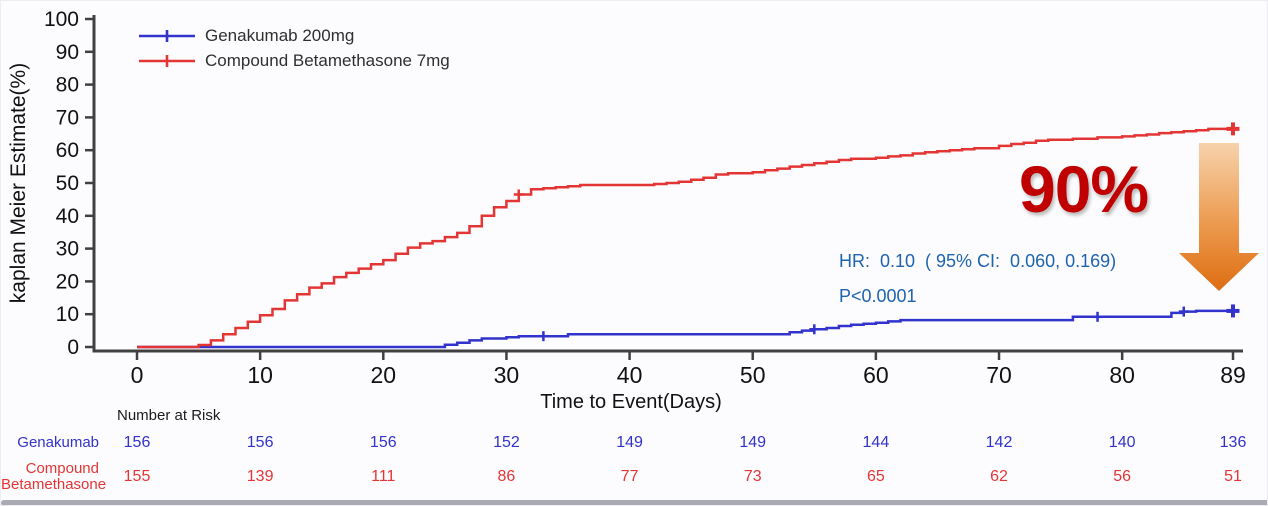 The image size is (1268, 506). What do you see at coordinates (634, 502) in the screenshot?
I see `window-bottom-bar` at bounding box center [634, 502].